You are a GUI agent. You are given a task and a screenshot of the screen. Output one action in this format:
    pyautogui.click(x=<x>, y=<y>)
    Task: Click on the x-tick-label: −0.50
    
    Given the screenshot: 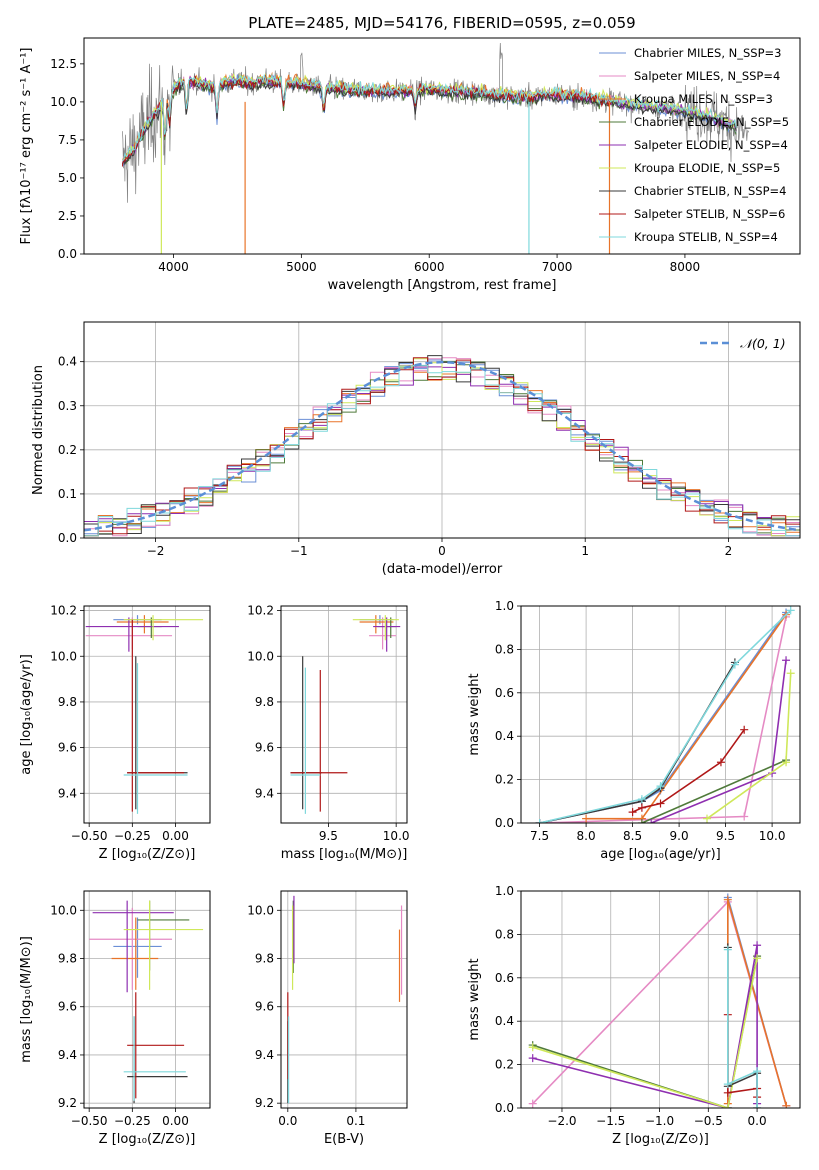 What is the action you would take?
    pyautogui.click(x=89, y=1121)
    